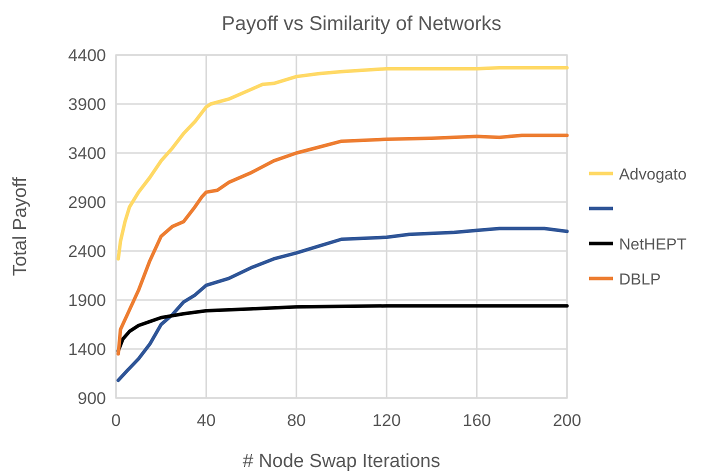  Describe the element at coordinates (92, 398) in the screenshot. I see `y-tick-label: 900` at that location.